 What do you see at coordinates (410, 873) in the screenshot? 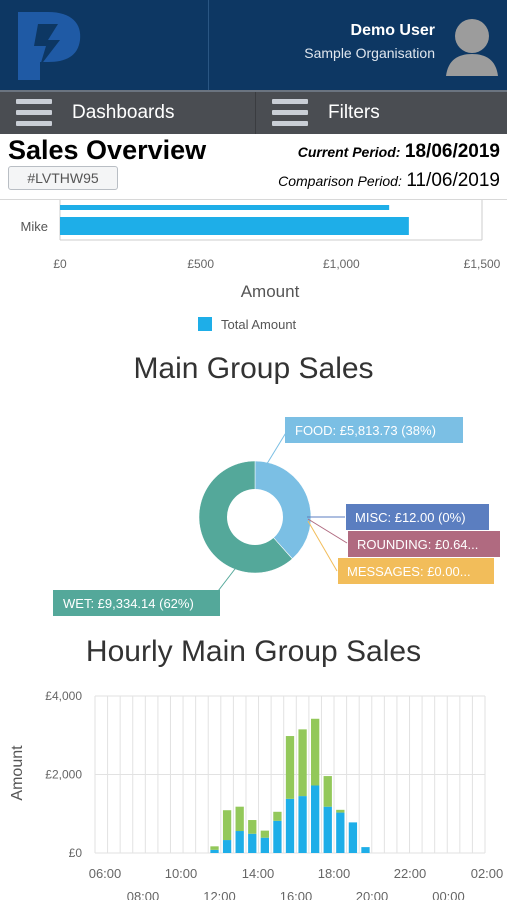
I see `hourly-x-tick: 22:00` at bounding box center [410, 873].